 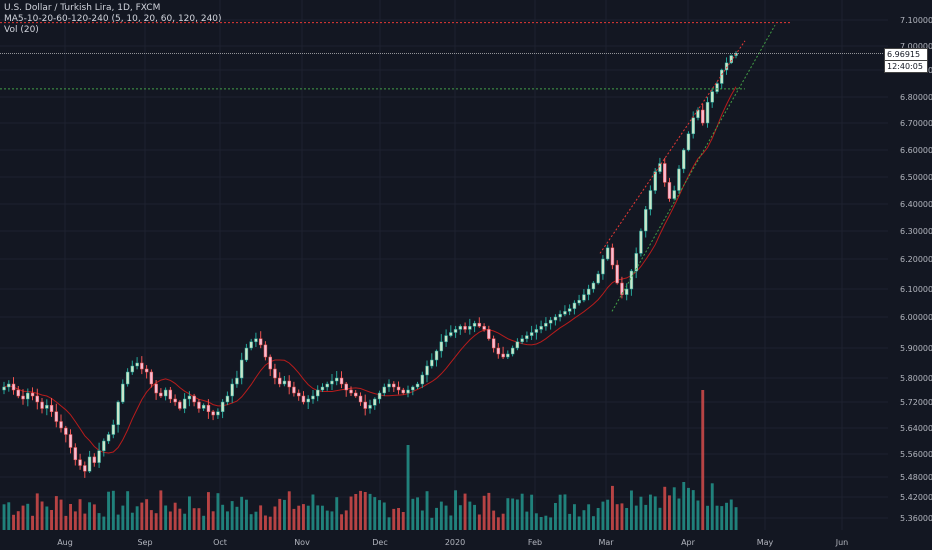 I want to click on upper-channel-line, so click(x=672, y=147).